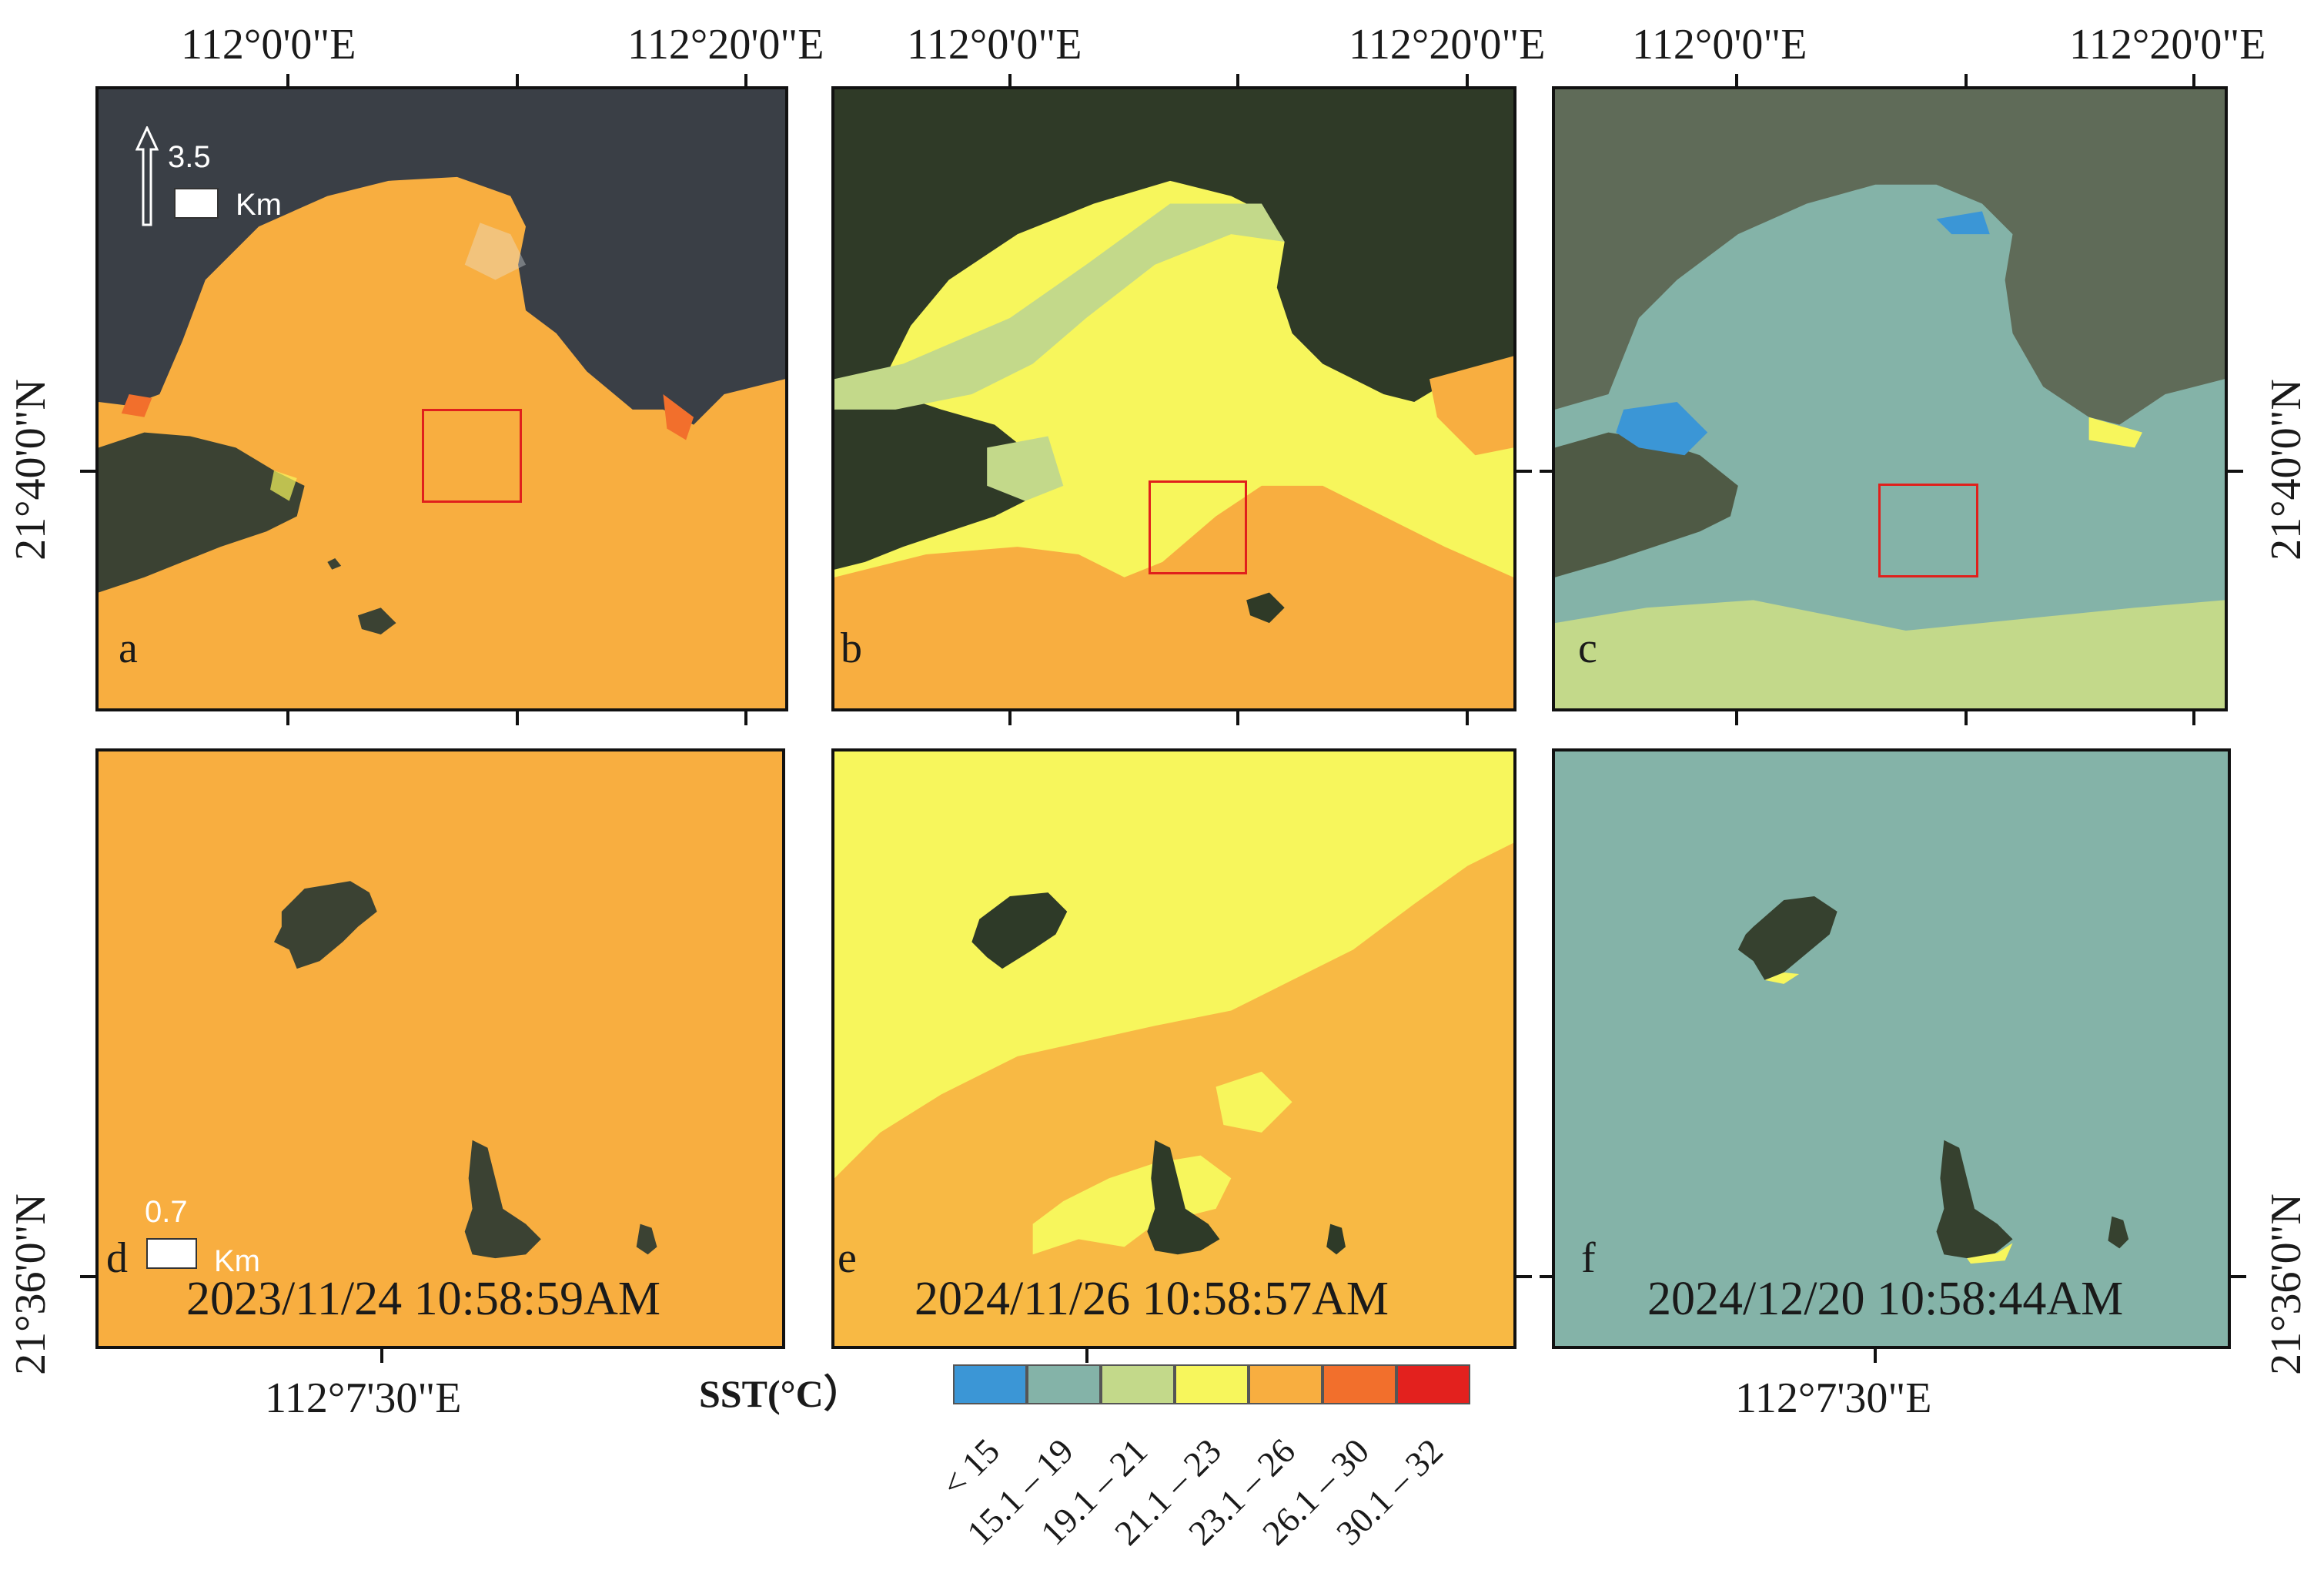 The image size is (2324, 1590). What do you see at coordinates (2286, 1284) in the screenshot?
I see `lat-label-bottom-right: 21°36'0"N` at bounding box center [2286, 1284].